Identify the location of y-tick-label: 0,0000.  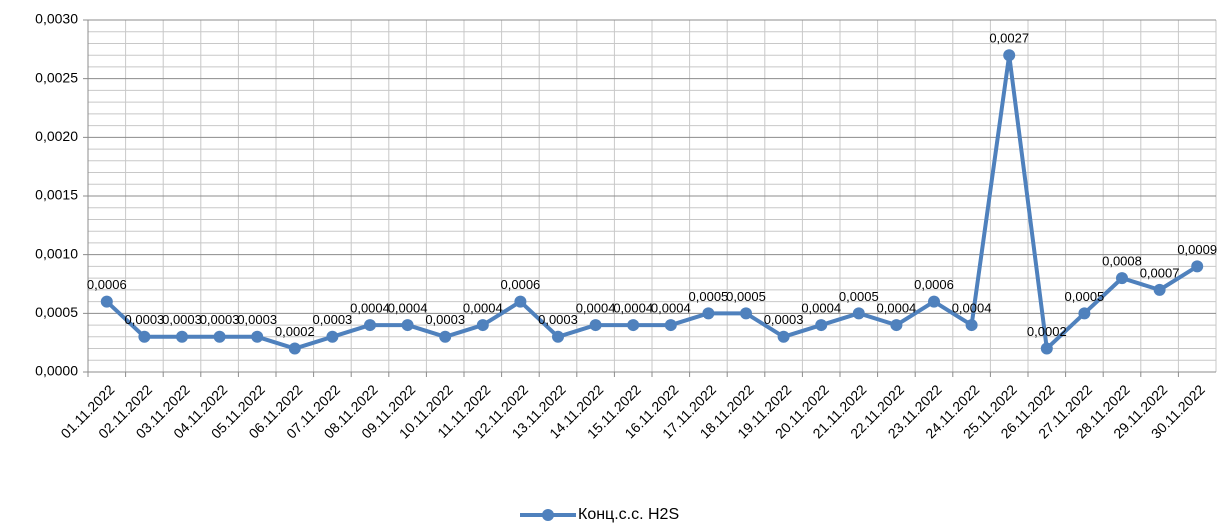
(56, 371).